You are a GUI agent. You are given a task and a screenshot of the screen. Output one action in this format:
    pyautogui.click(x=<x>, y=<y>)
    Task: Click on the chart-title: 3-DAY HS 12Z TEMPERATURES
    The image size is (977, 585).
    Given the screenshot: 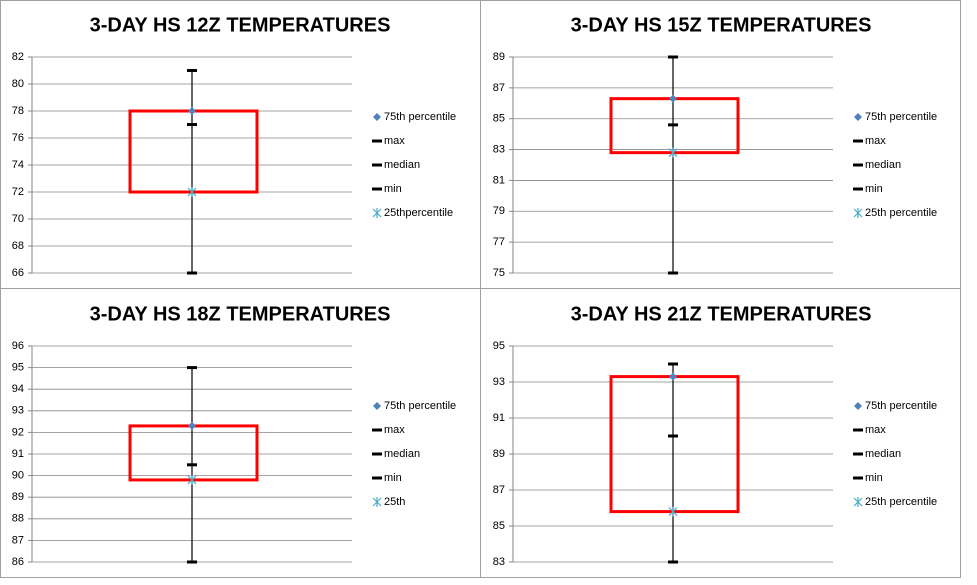 What is the action you would take?
    pyautogui.click(x=240, y=25)
    